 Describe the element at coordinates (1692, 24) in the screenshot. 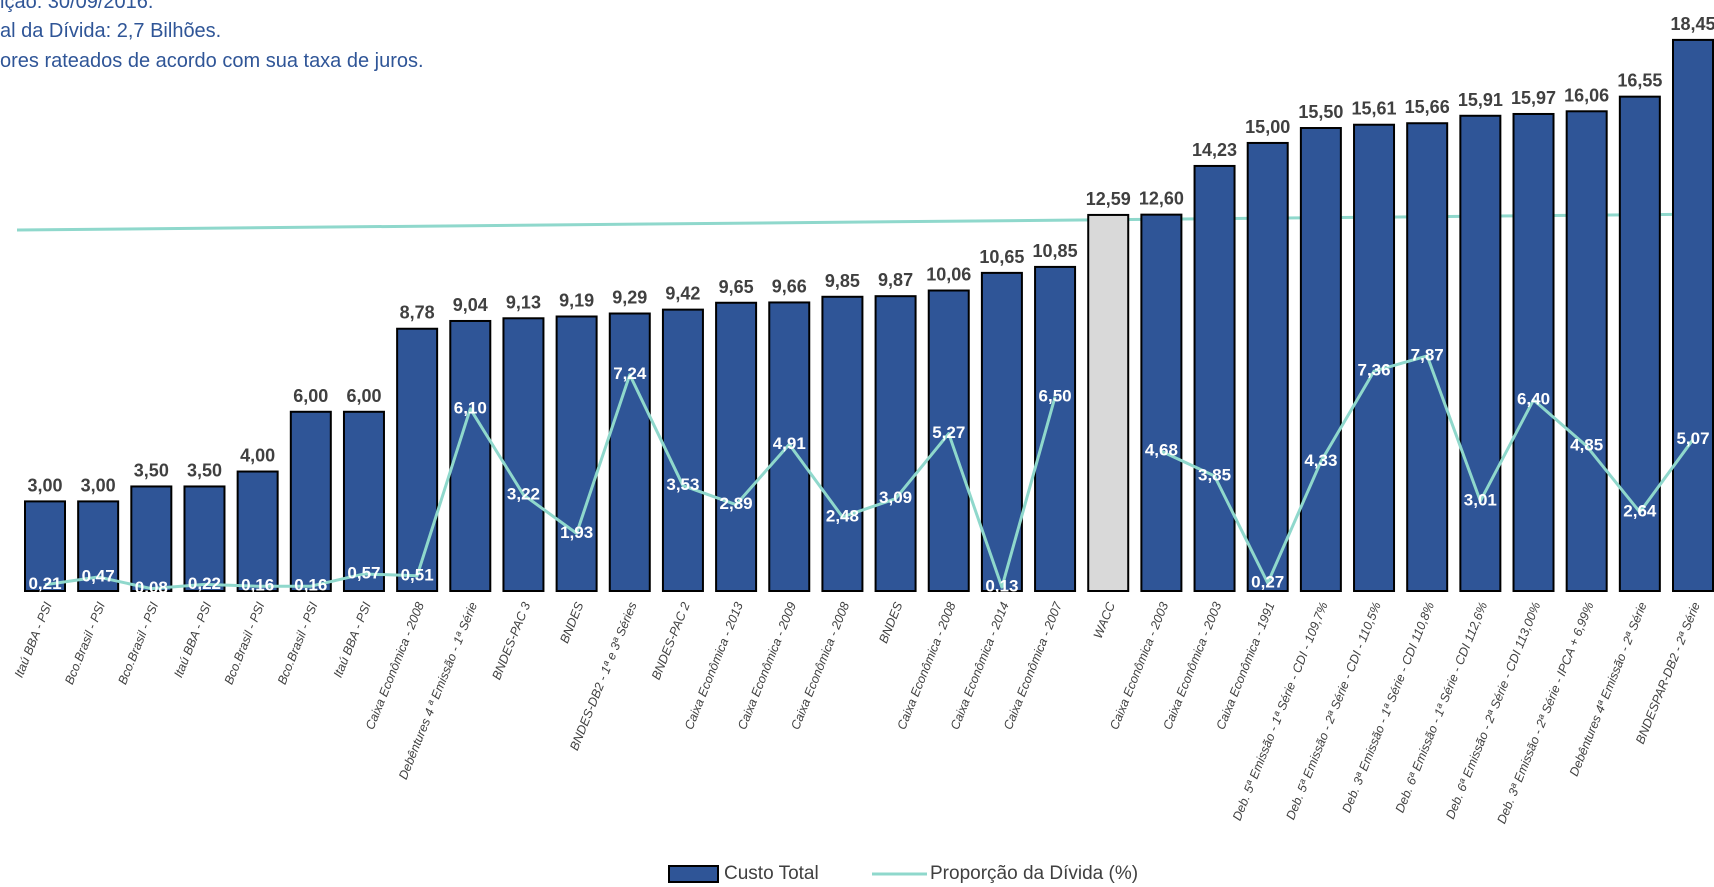

I see `bar-value-label: 18,45` at that location.